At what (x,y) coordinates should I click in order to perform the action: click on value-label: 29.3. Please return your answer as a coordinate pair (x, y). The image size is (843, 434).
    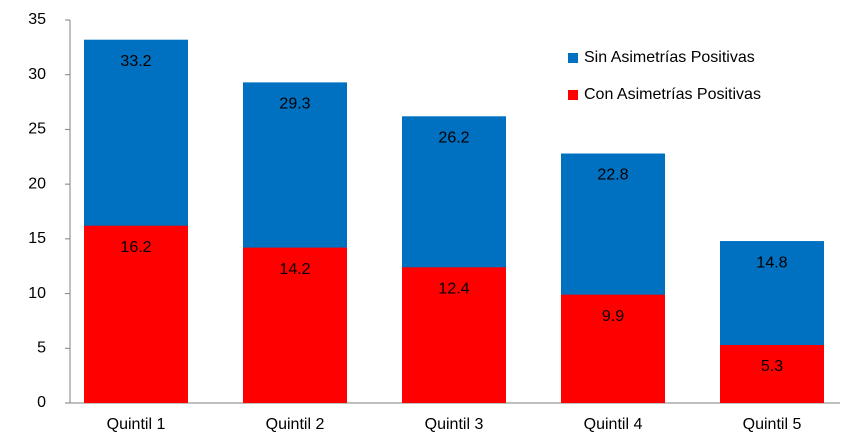
    Looking at the image, I should click on (294, 104).